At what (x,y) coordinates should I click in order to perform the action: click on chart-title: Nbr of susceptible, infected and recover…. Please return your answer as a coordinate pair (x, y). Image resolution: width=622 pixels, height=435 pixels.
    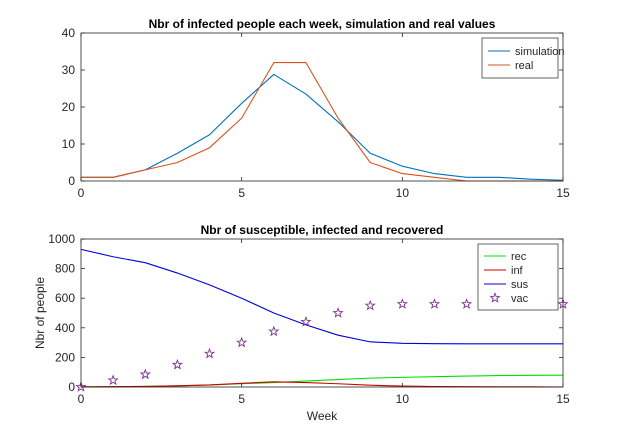
    Looking at the image, I should click on (322, 230).